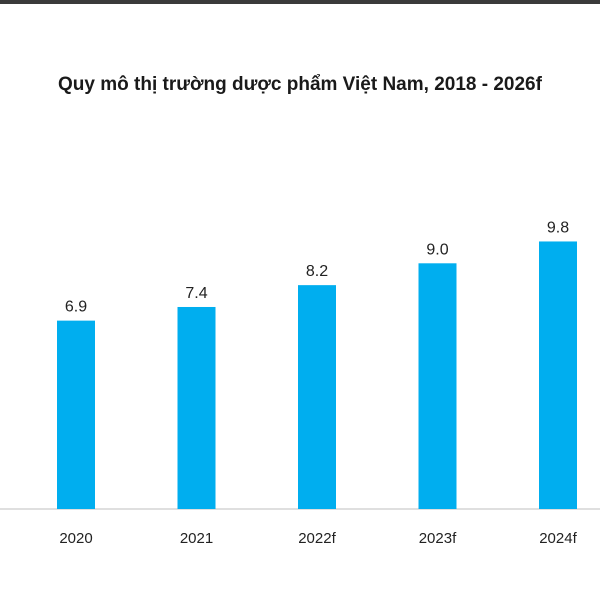 The width and height of the screenshot is (600, 600). What do you see at coordinates (558, 538) in the screenshot?
I see `x-tick-label-2024f: 2024f` at bounding box center [558, 538].